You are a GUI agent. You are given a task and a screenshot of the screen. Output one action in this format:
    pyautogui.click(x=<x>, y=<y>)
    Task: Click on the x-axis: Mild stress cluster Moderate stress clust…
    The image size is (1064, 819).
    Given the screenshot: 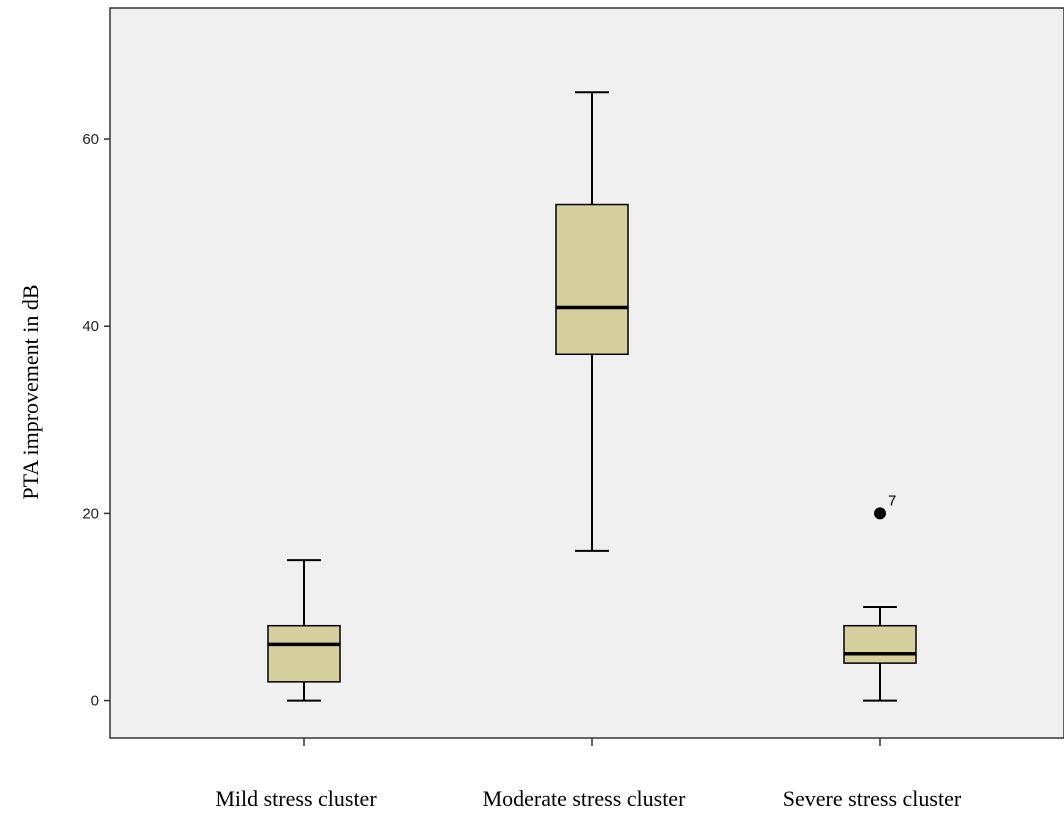 What is the action you would take?
    pyautogui.click(x=588, y=774)
    